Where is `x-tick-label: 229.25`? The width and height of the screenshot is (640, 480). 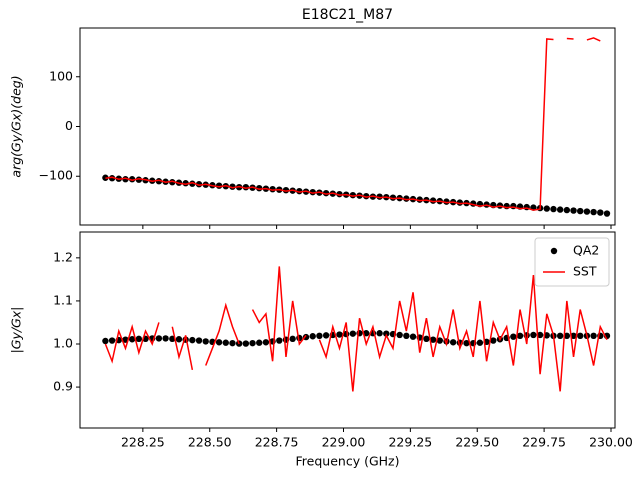
x-tick-label: 229.25 is located at coordinates (410, 442).